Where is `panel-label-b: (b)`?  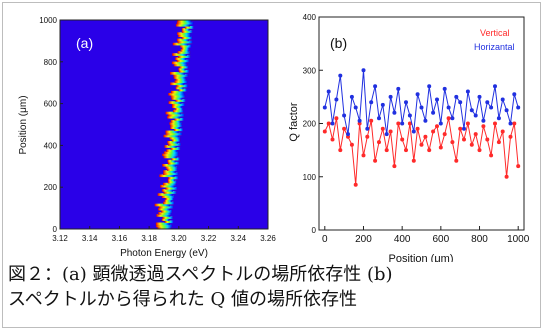 panel-label-b: (b) is located at coordinates (338, 43).